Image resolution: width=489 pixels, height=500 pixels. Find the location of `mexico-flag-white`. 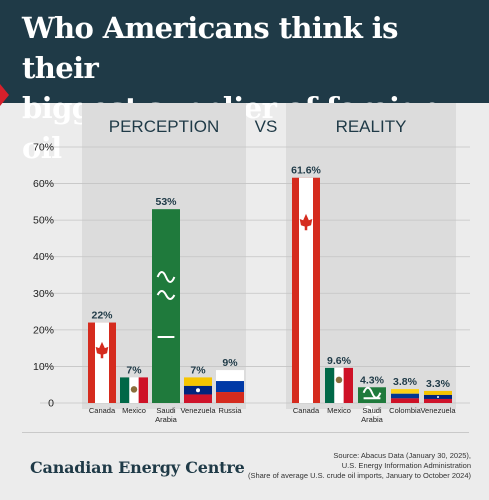

mexico-flag-white is located at coordinates (339, 385).